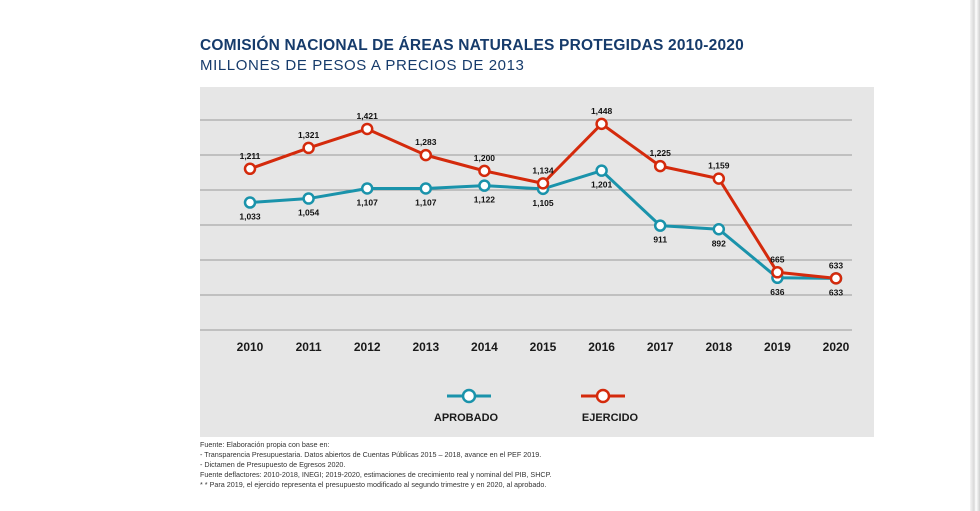  Describe the element at coordinates (250, 217) in the screenshot. I see `data-label: 1,033` at that location.